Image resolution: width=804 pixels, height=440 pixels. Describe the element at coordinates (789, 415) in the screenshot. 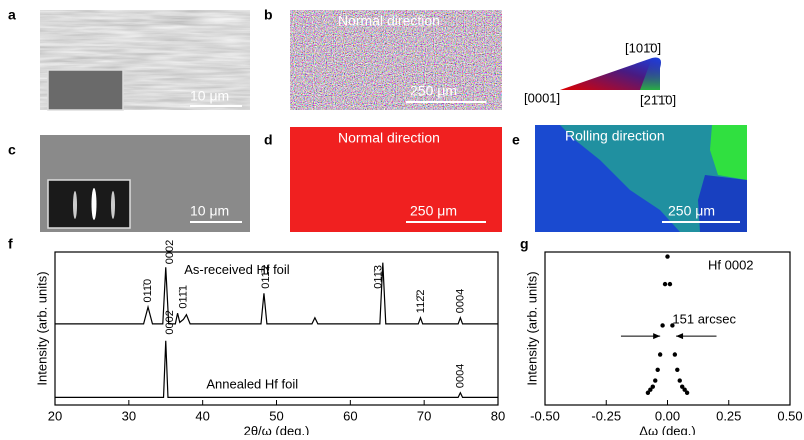

I see `x-tick-label: 0.50` at that location.